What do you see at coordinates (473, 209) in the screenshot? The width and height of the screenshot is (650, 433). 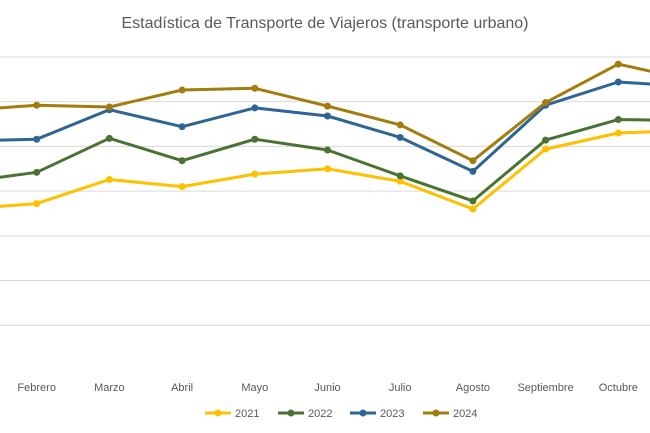 I see `data-point-2021-Agosto` at bounding box center [473, 209].